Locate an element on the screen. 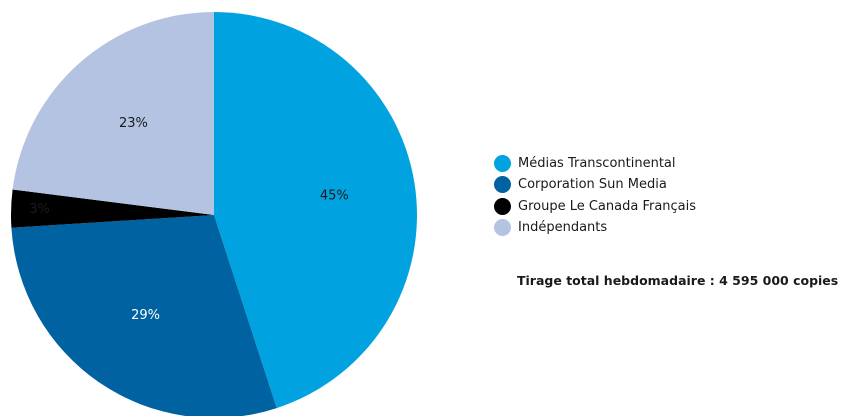  legend-item: Corporation Sun Media is located at coordinates (595, 184).